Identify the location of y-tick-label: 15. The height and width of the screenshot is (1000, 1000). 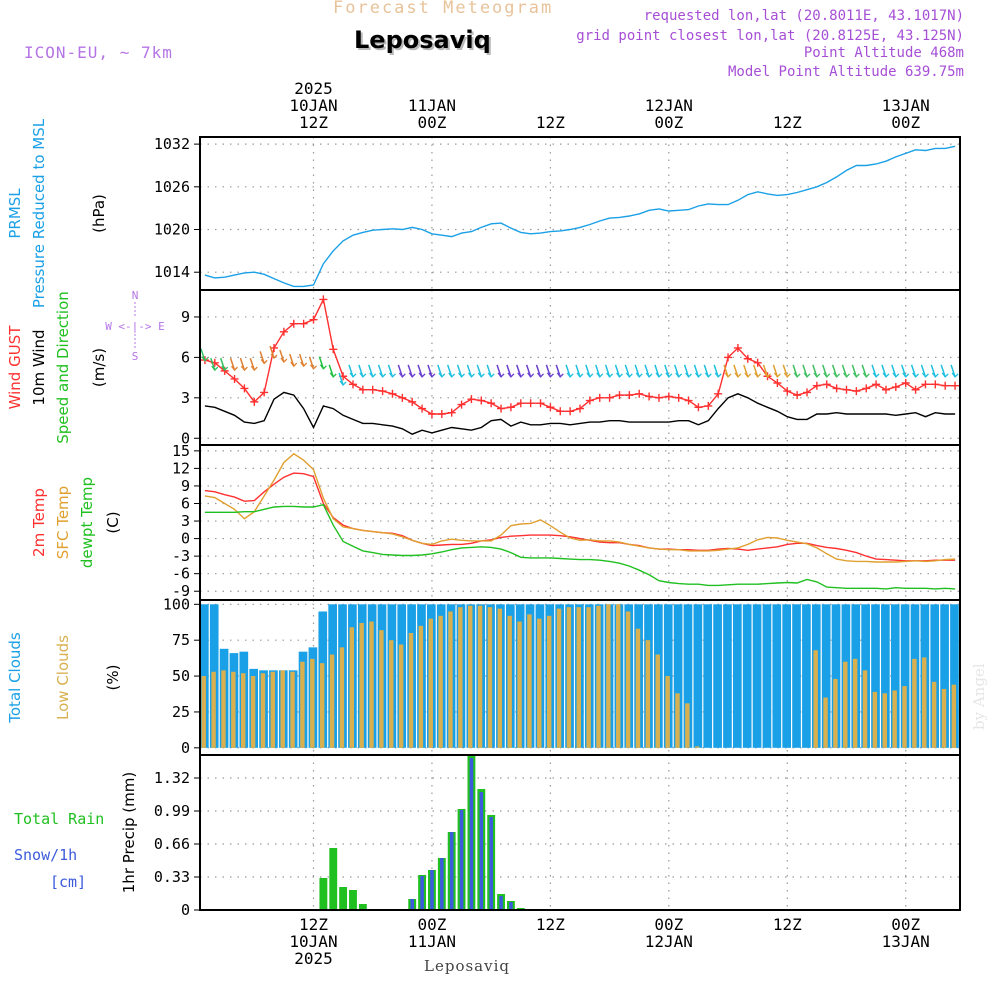
(181, 451).